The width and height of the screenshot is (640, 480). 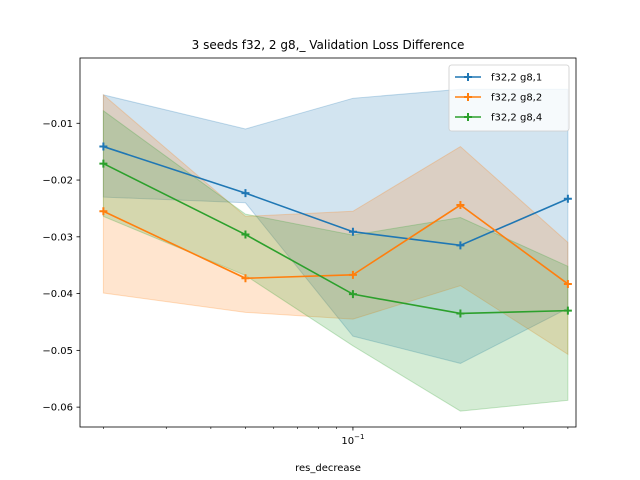 What do you see at coordinates (328, 468) in the screenshot?
I see `x-axis-label: res_decrease` at bounding box center [328, 468].